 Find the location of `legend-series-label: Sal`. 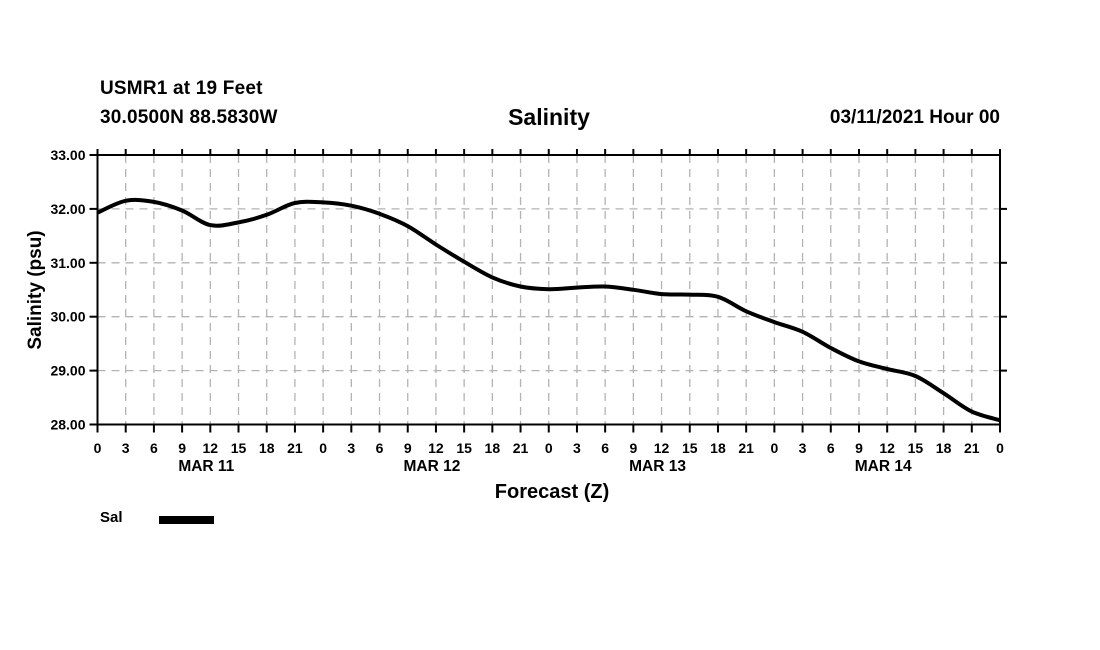

legend-series-label: Sal is located at coordinates (111, 517).